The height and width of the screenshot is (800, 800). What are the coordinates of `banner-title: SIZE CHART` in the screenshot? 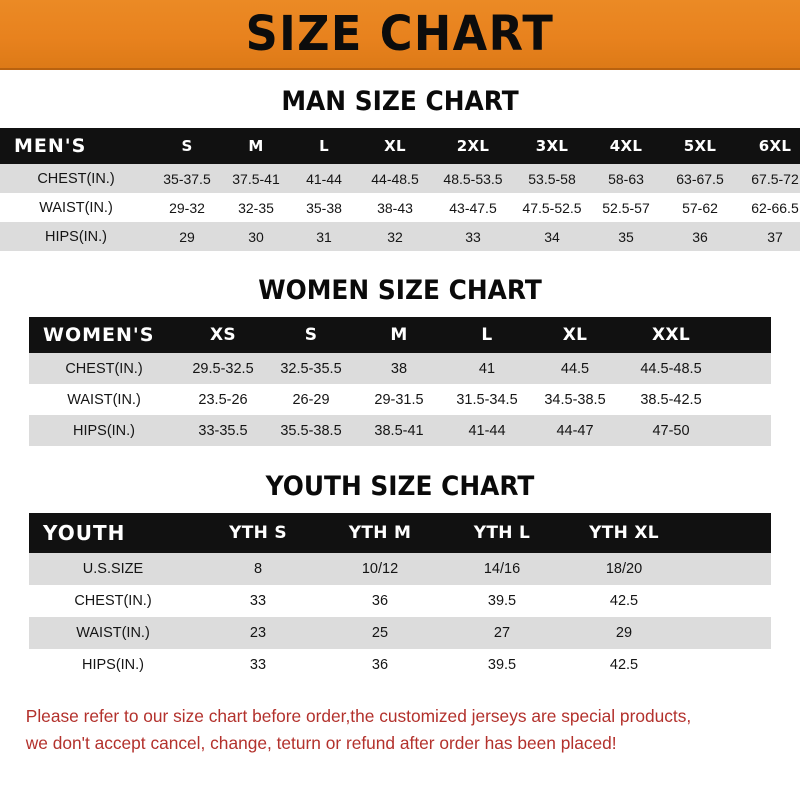 It's located at (400, 34).